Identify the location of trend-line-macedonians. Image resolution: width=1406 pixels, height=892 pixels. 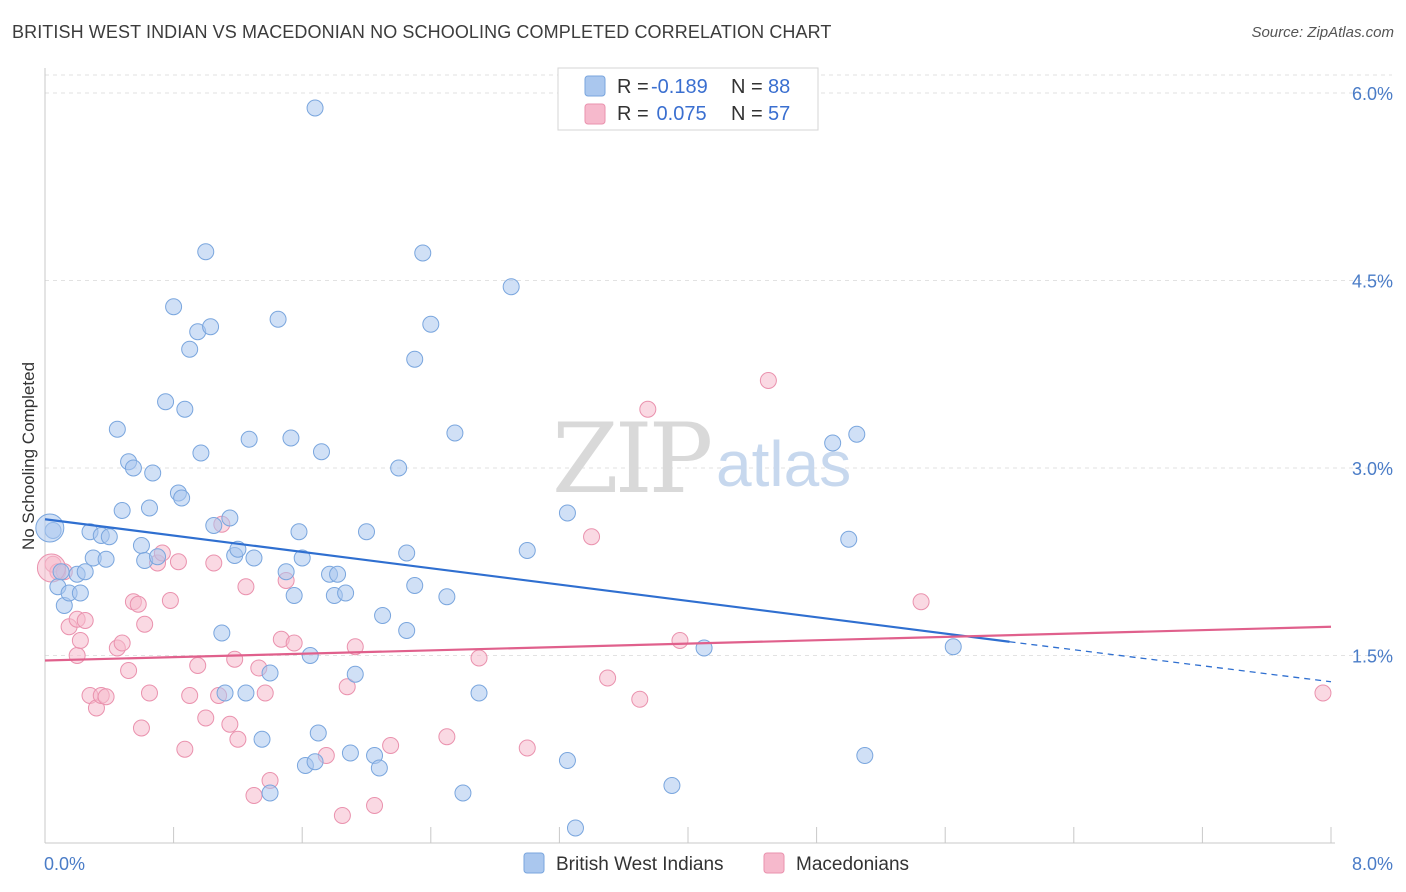
(688, 643).